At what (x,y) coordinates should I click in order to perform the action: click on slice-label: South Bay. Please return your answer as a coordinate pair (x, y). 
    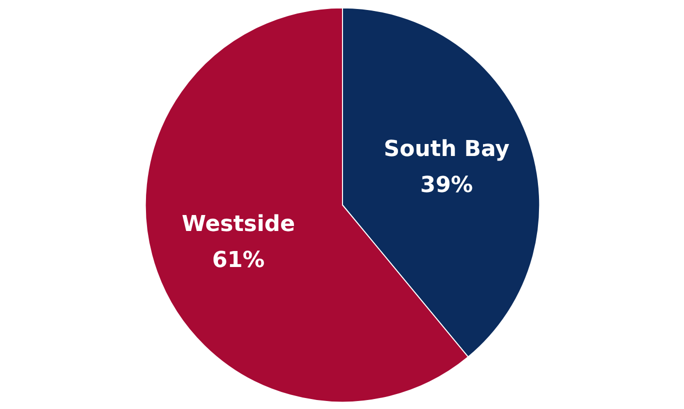
    Looking at the image, I should click on (447, 149).